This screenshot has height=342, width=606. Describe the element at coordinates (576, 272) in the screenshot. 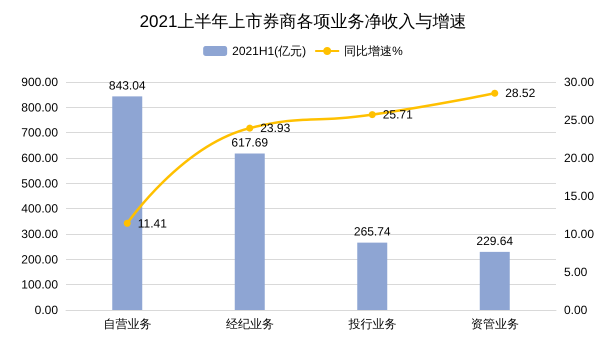

I see `y2-tick-label: 5.00` at that location.